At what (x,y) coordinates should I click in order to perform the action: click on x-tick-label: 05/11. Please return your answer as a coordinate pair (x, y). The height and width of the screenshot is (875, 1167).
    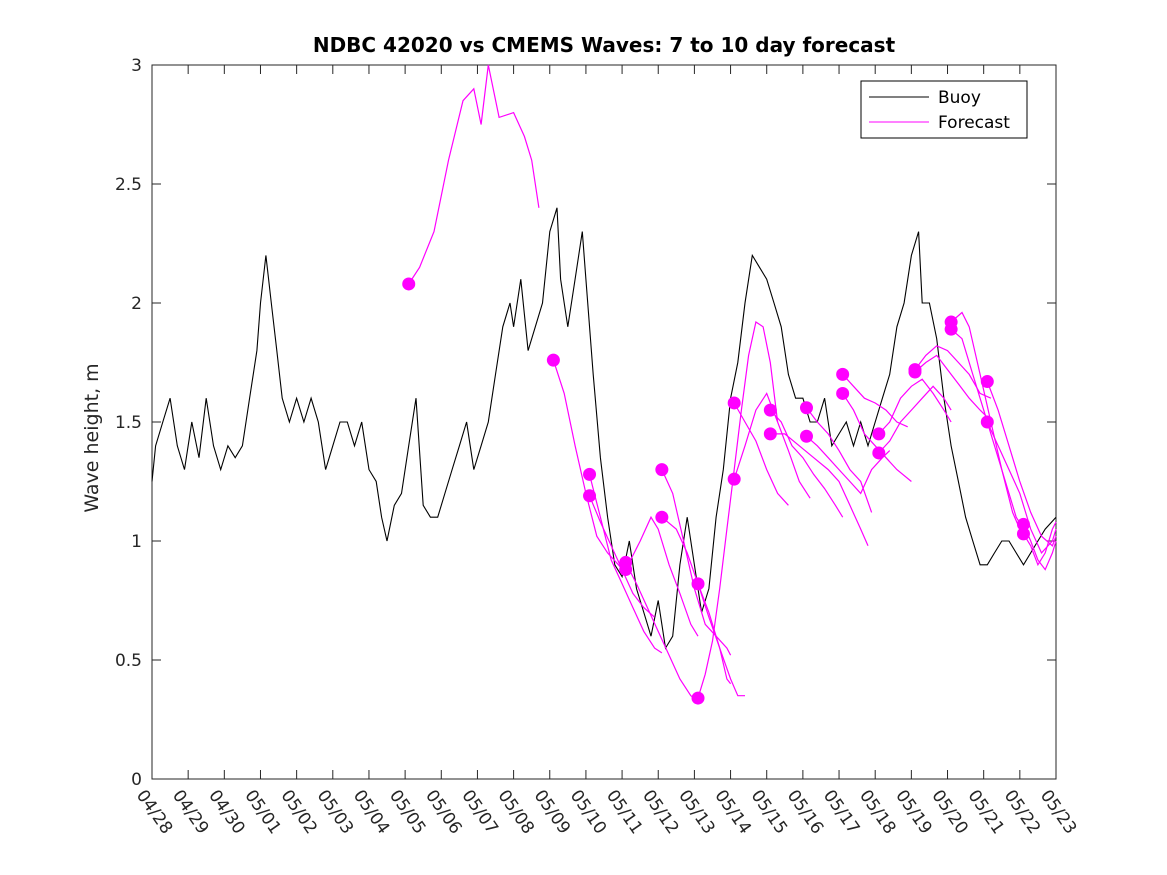
    Looking at the image, I should click on (624, 812).